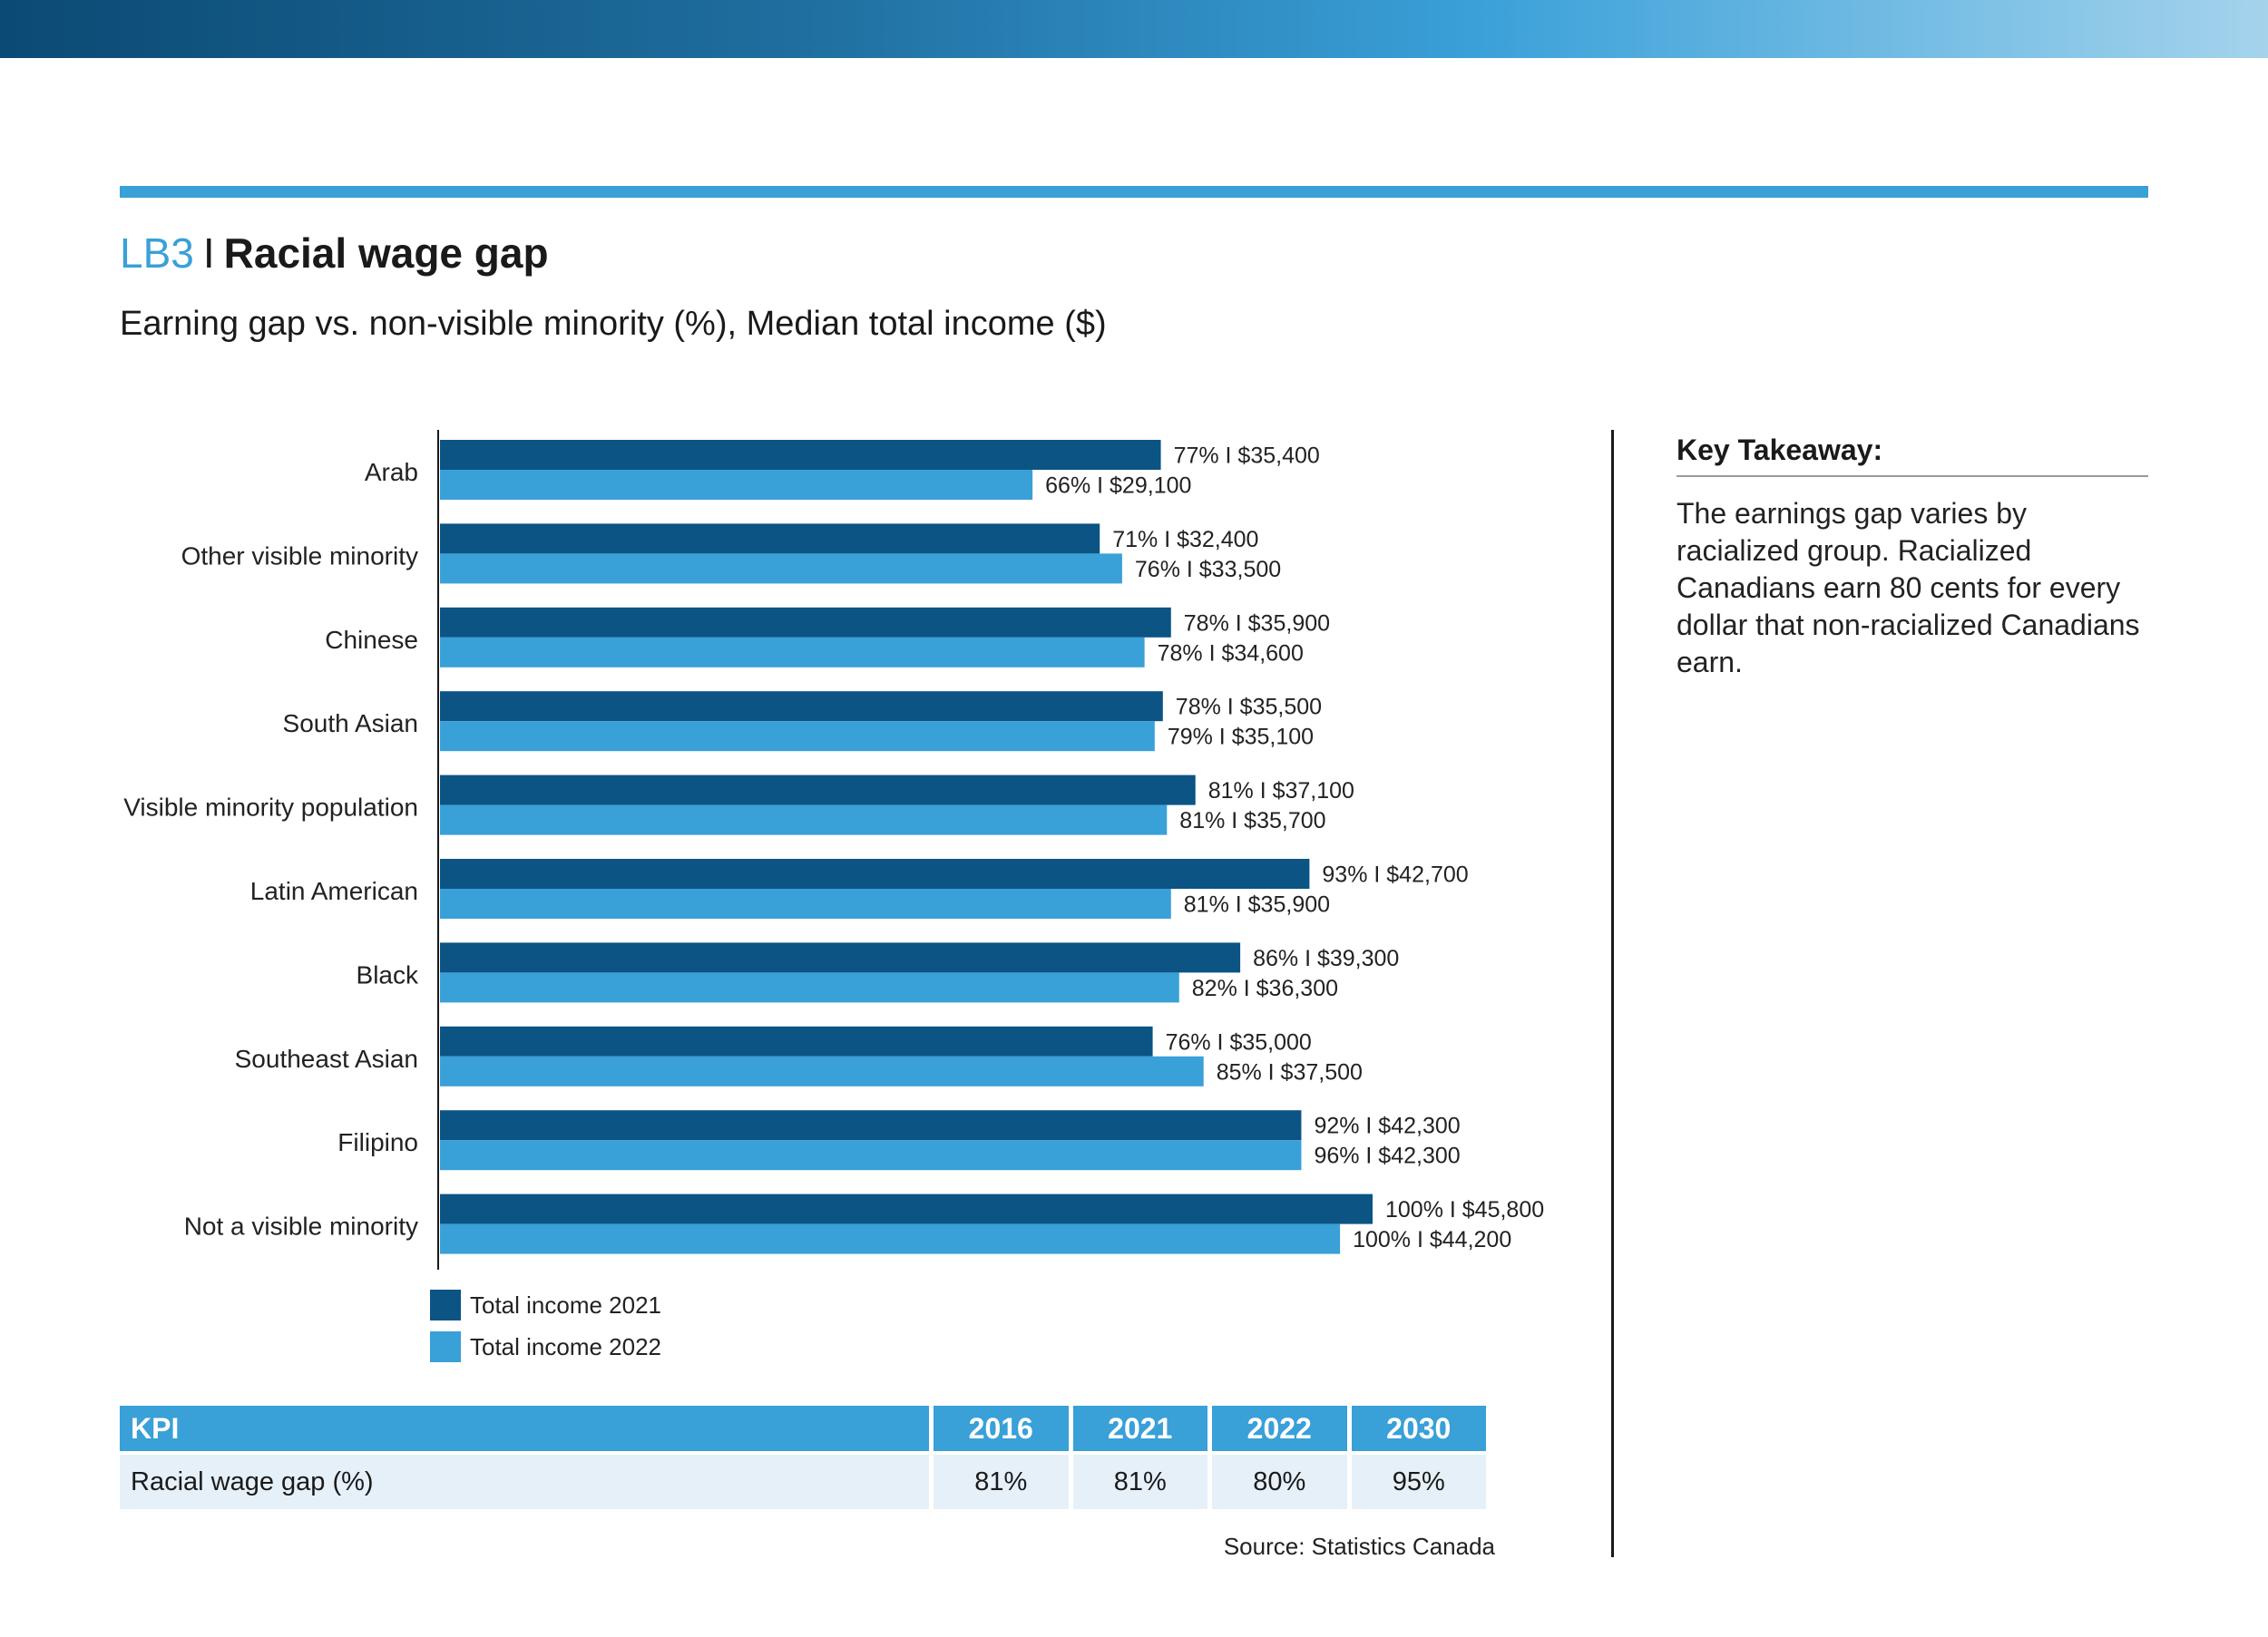 The height and width of the screenshot is (1637, 2268). I want to click on category-label: Other visible minority, so click(299, 555).